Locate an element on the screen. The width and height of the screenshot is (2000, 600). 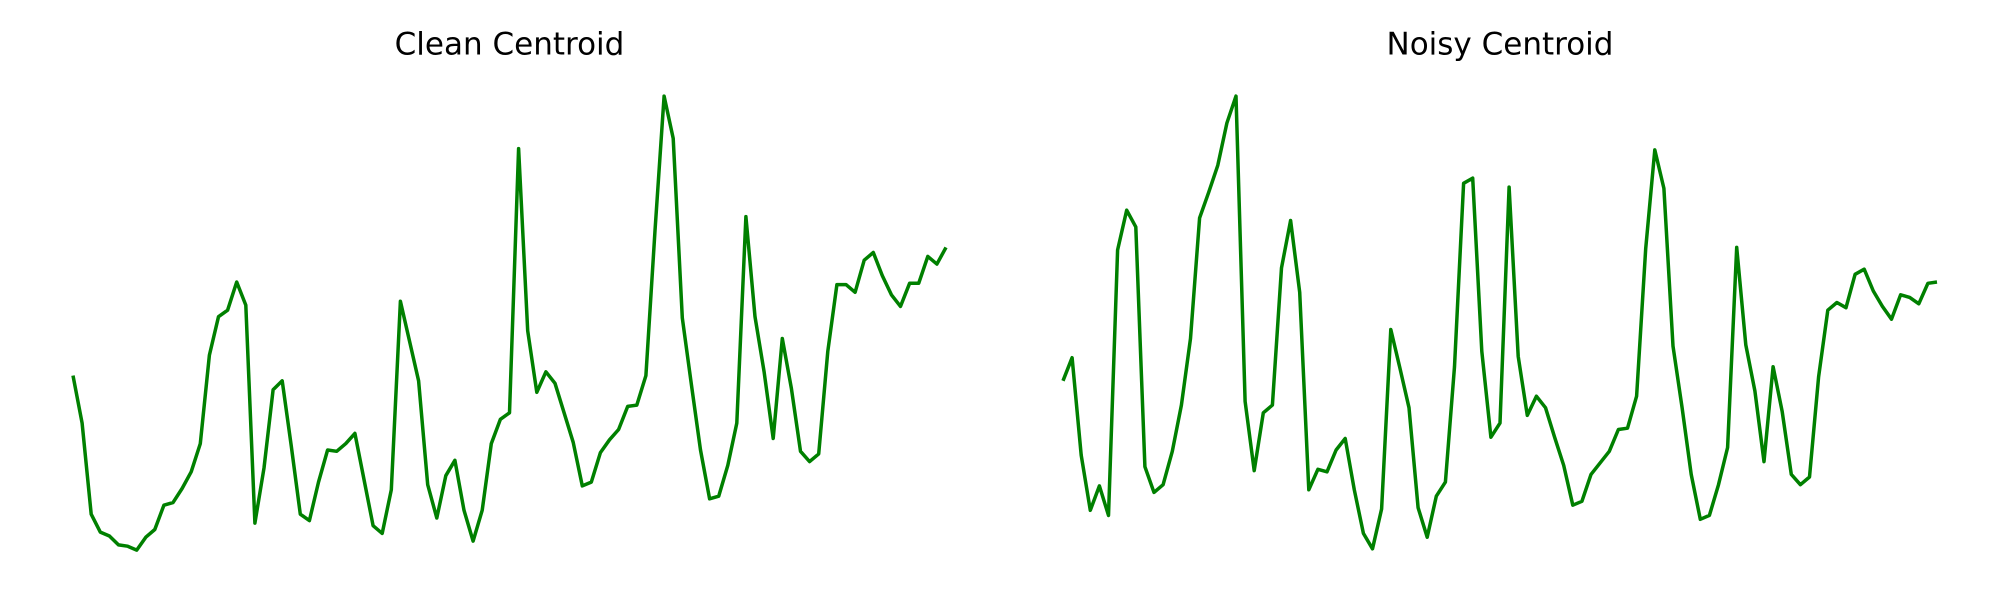
chart-title: Clean Centroid is located at coordinates (510, 45).